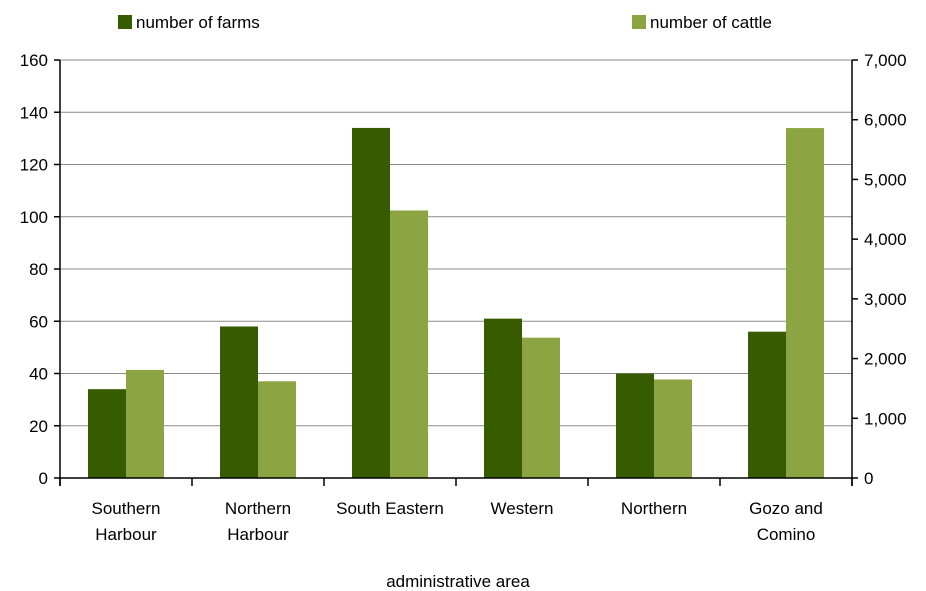 This screenshot has height=591, width=926. Describe the element at coordinates (885, 120) in the screenshot. I see `right-tick-label: 6,000` at that location.